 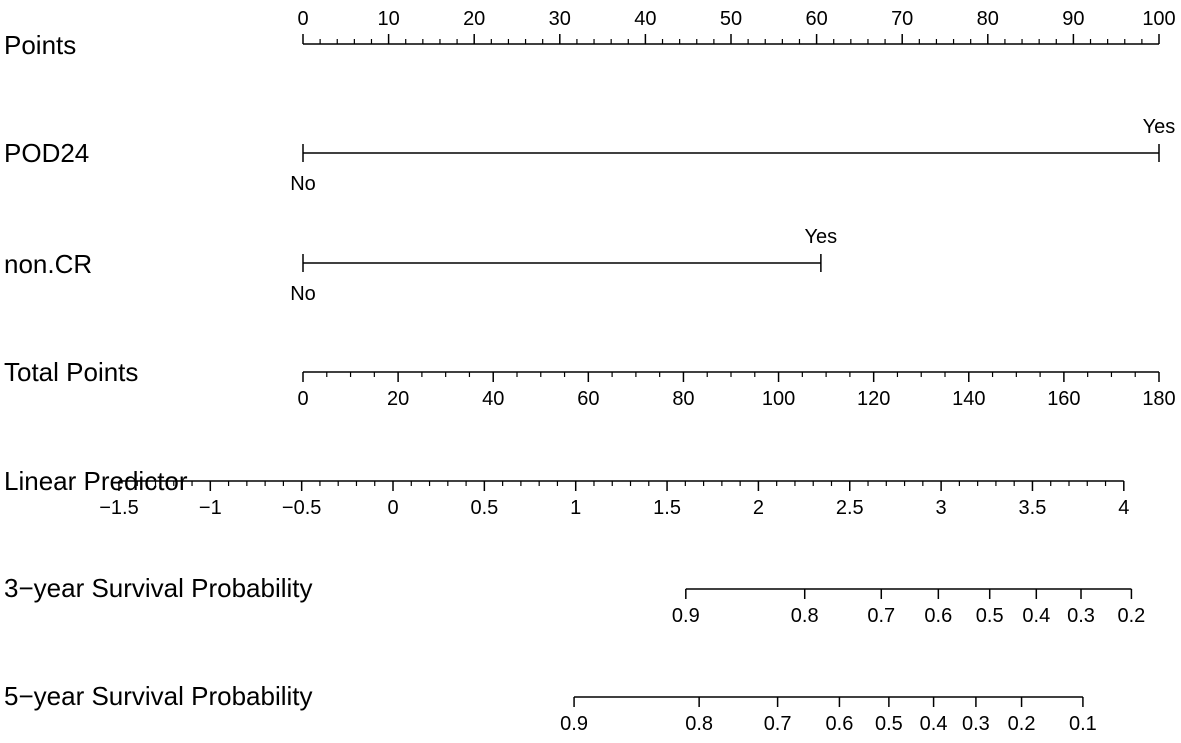 I want to click on survival-3yr-tick-label: 0.4, so click(x=1036, y=616).